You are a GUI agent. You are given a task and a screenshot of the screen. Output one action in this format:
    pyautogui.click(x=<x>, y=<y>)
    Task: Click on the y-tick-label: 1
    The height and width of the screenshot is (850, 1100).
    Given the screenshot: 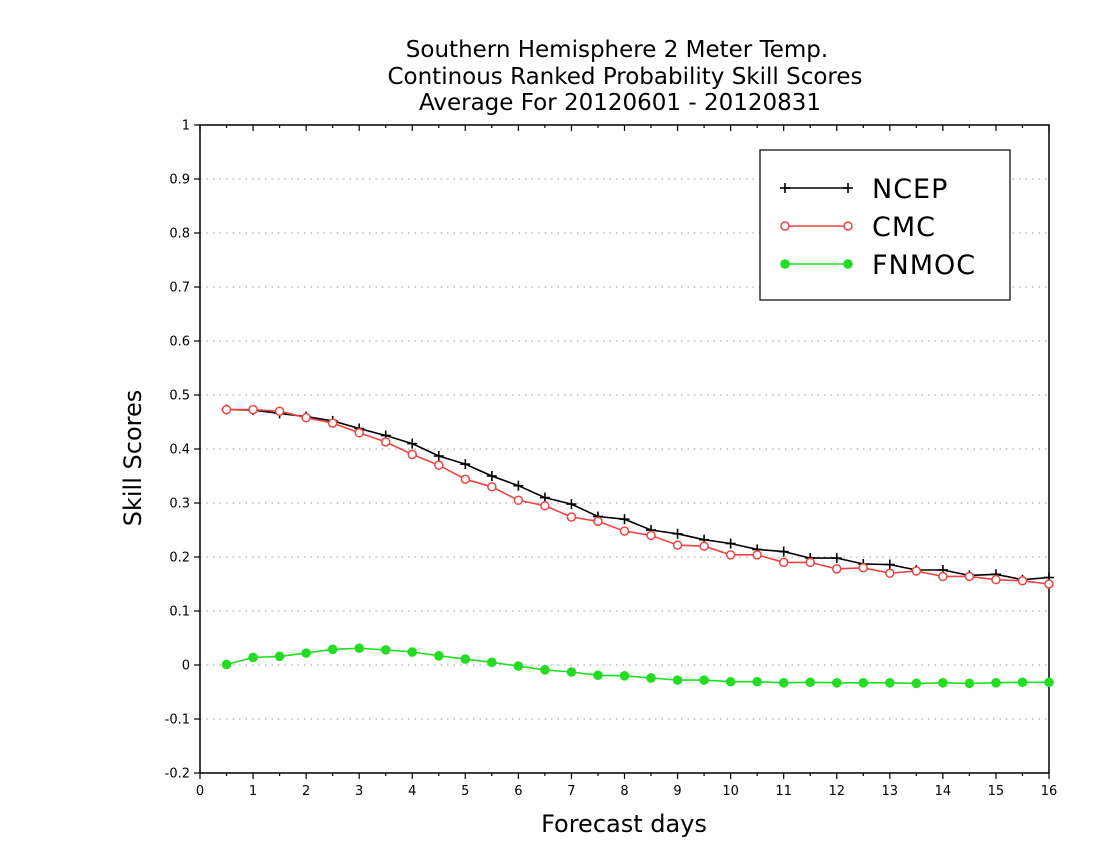 What is the action you would take?
    pyautogui.click(x=186, y=126)
    